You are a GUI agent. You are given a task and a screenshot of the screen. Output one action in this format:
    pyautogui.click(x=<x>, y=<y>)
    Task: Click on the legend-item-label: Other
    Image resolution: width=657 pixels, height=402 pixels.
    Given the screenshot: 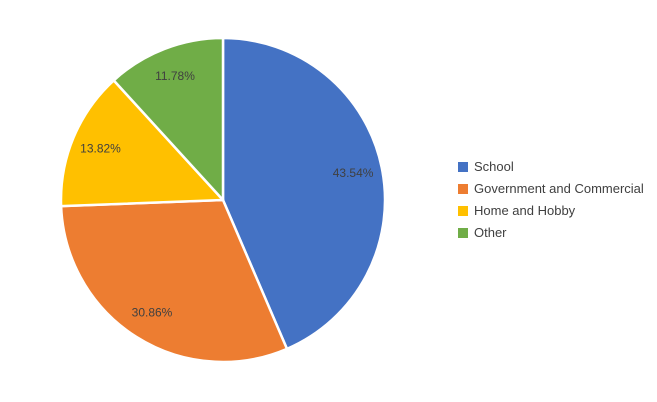 What is the action you would take?
    pyautogui.click(x=490, y=232)
    